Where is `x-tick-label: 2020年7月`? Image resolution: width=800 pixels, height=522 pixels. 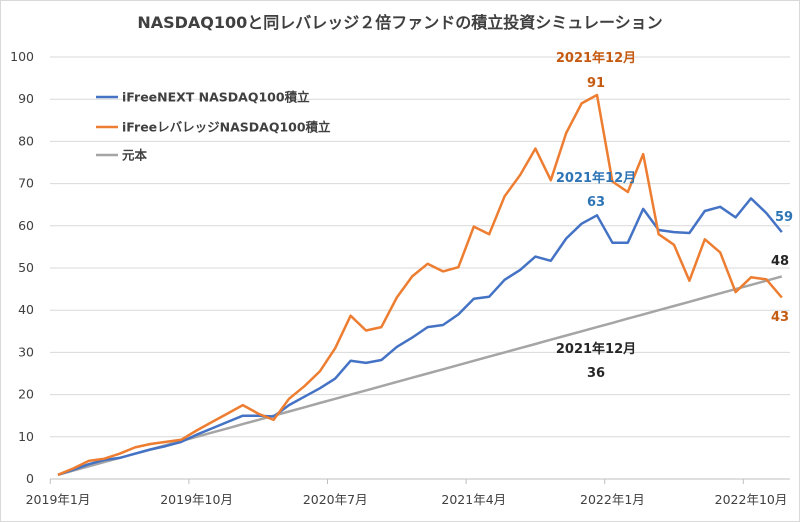 x-tick-label: 2020年7月 is located at coordinates (335, 499).